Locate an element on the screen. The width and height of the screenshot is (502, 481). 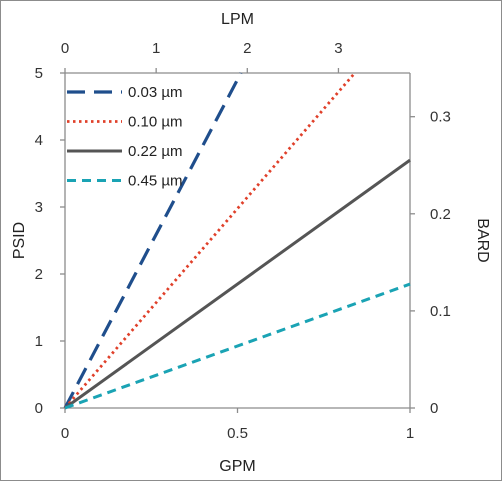
y2-tick-label: 0.2 is located at coordinates (440, 214).